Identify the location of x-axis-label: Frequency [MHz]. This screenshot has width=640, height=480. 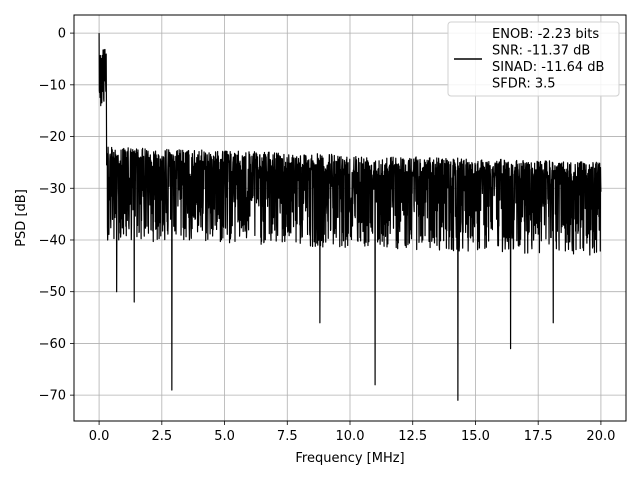
(349, 458).